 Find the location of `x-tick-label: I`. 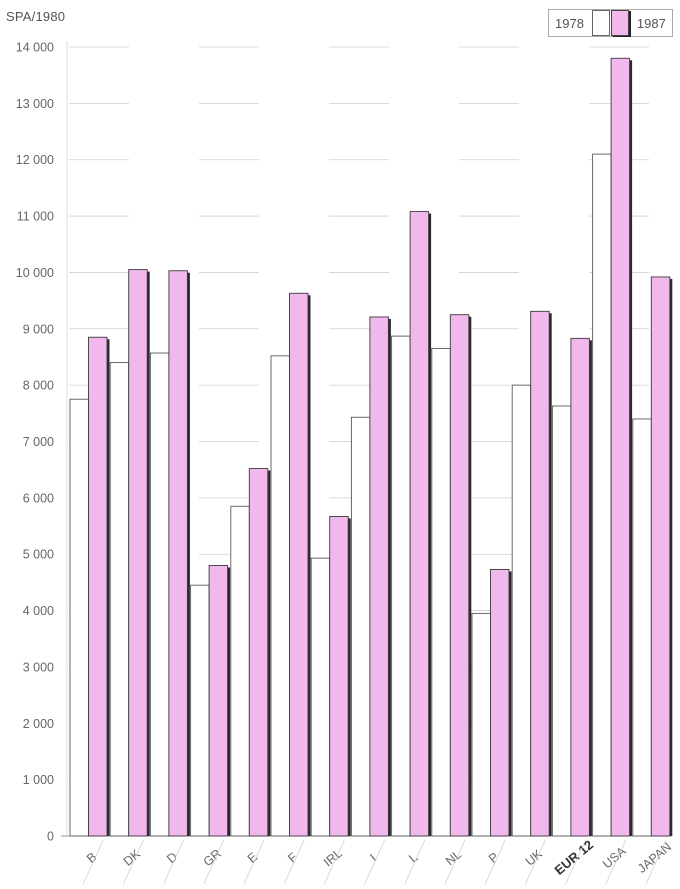

x-tick-label: I is located at coordinates (373, 857).